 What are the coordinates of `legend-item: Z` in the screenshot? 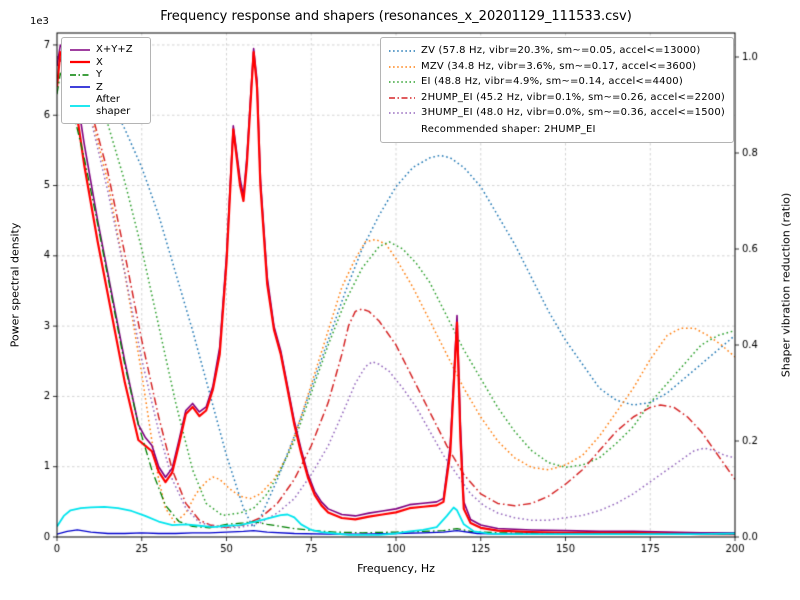 It's located at (106, 88).